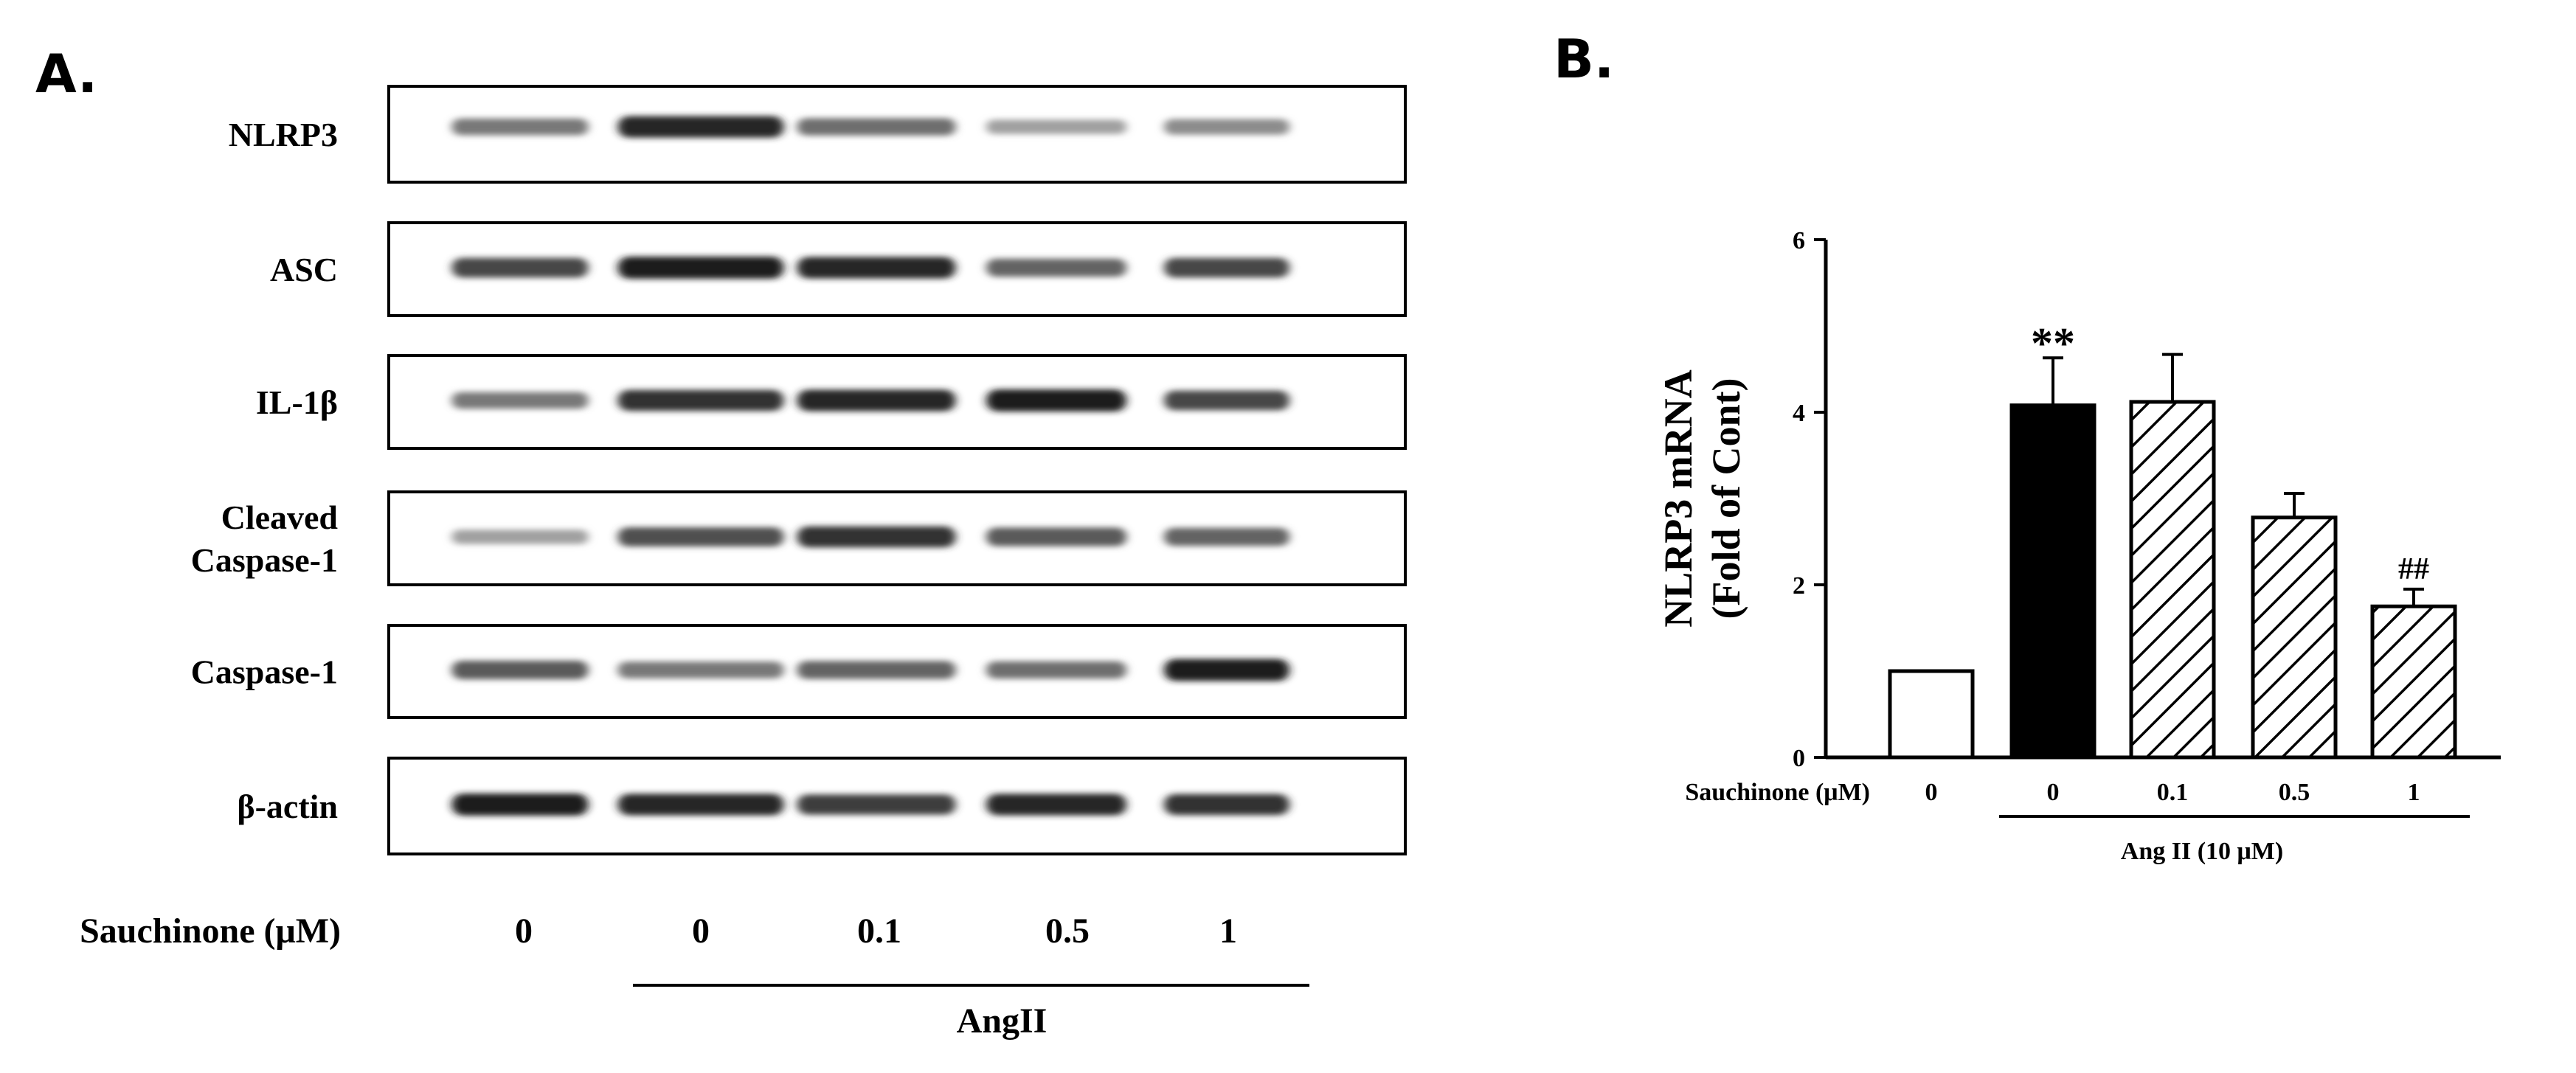  I want to click on y-tick-label: 6, so click(1799, 240).